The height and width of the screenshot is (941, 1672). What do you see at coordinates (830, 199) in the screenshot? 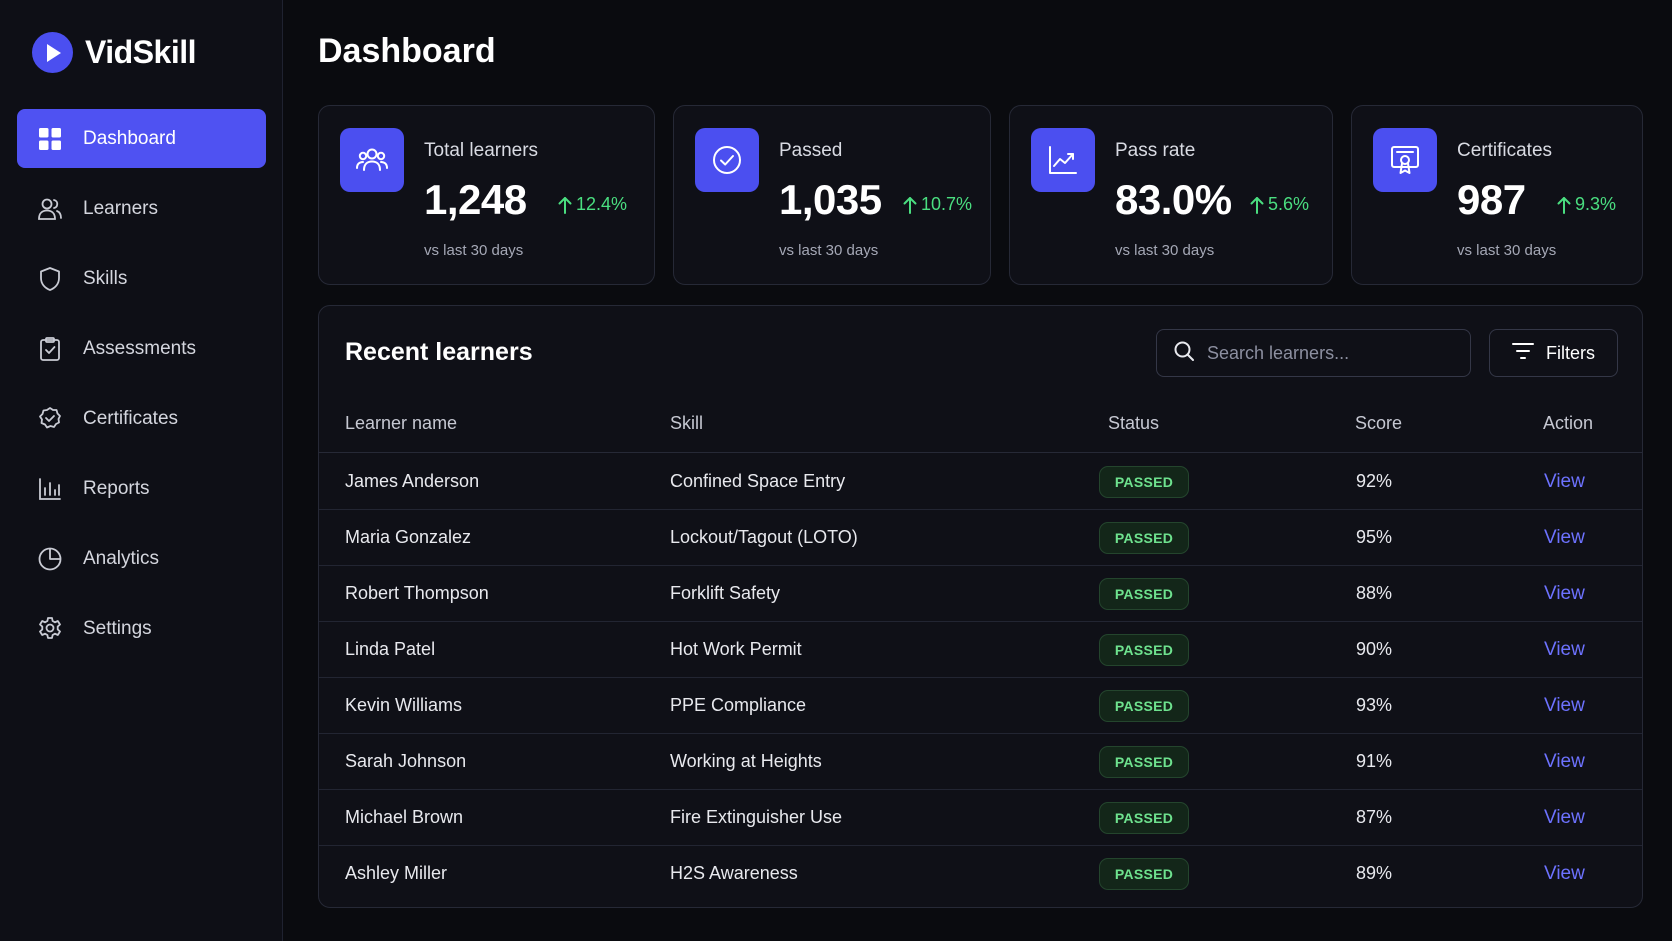
I see `stat-value: 1,035` at bounding box center [830, 199].